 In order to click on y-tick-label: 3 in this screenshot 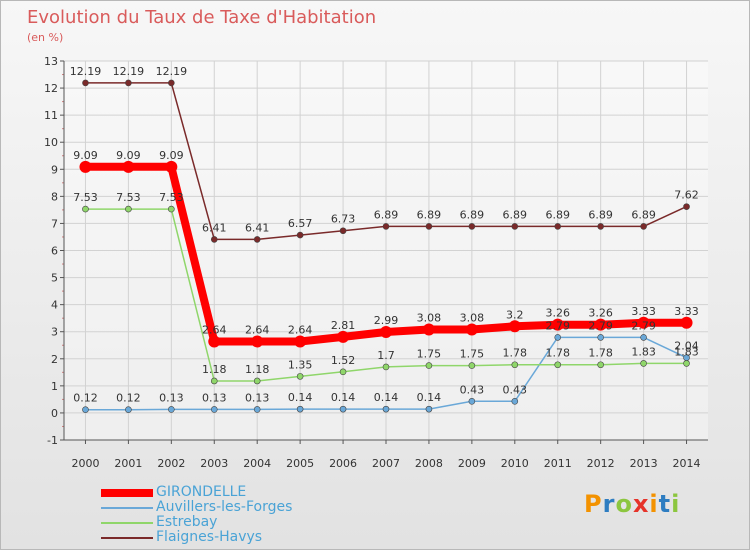, I will do `click(54, 332)`.